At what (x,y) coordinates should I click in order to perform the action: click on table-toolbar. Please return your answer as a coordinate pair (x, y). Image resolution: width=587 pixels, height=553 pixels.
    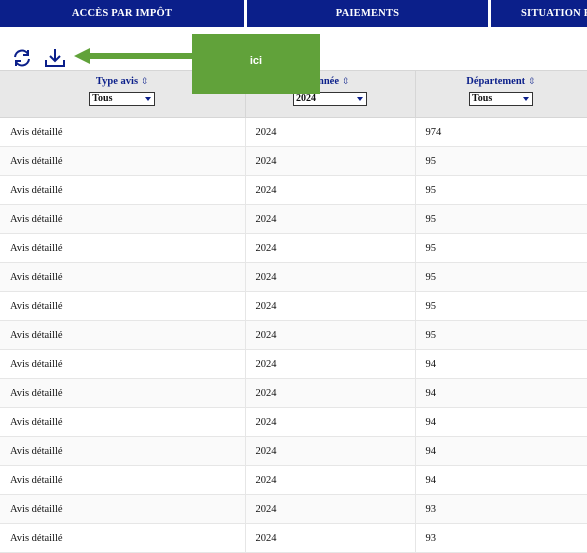
    Looking at the image, I should click on (293, 57).